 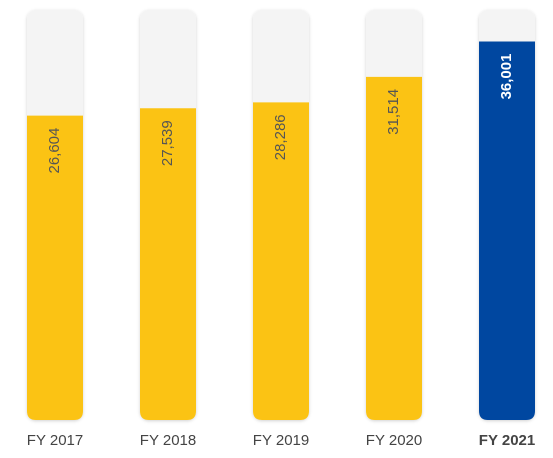 I want to click on x-tick-label: FY 2021, so click(x=507, y=440).